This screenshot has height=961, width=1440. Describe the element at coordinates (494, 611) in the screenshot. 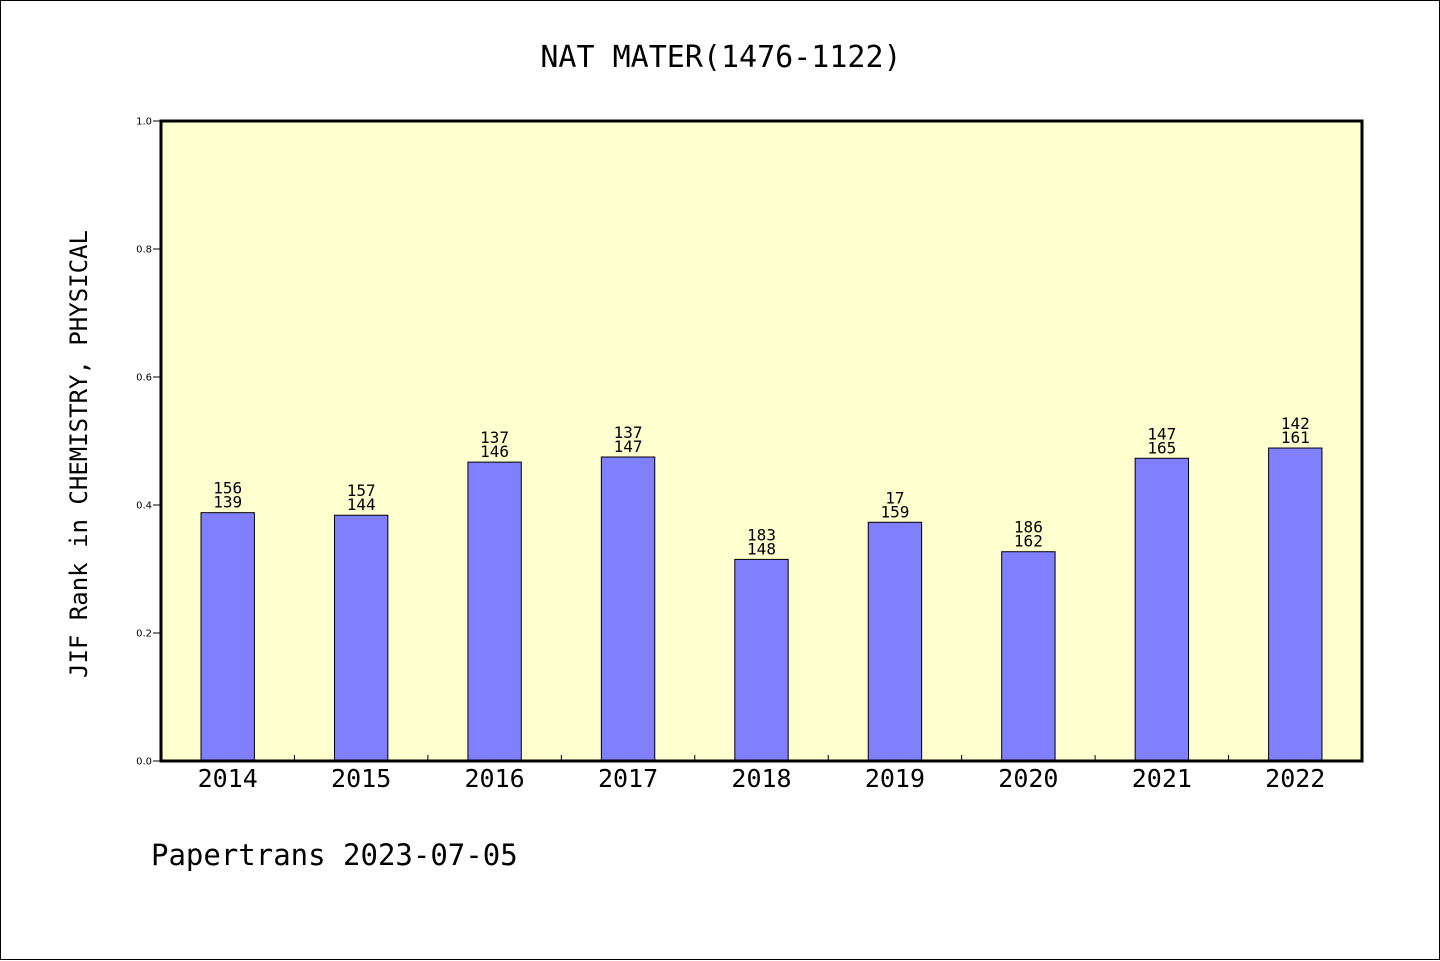

I see `bar-2016` at that location.